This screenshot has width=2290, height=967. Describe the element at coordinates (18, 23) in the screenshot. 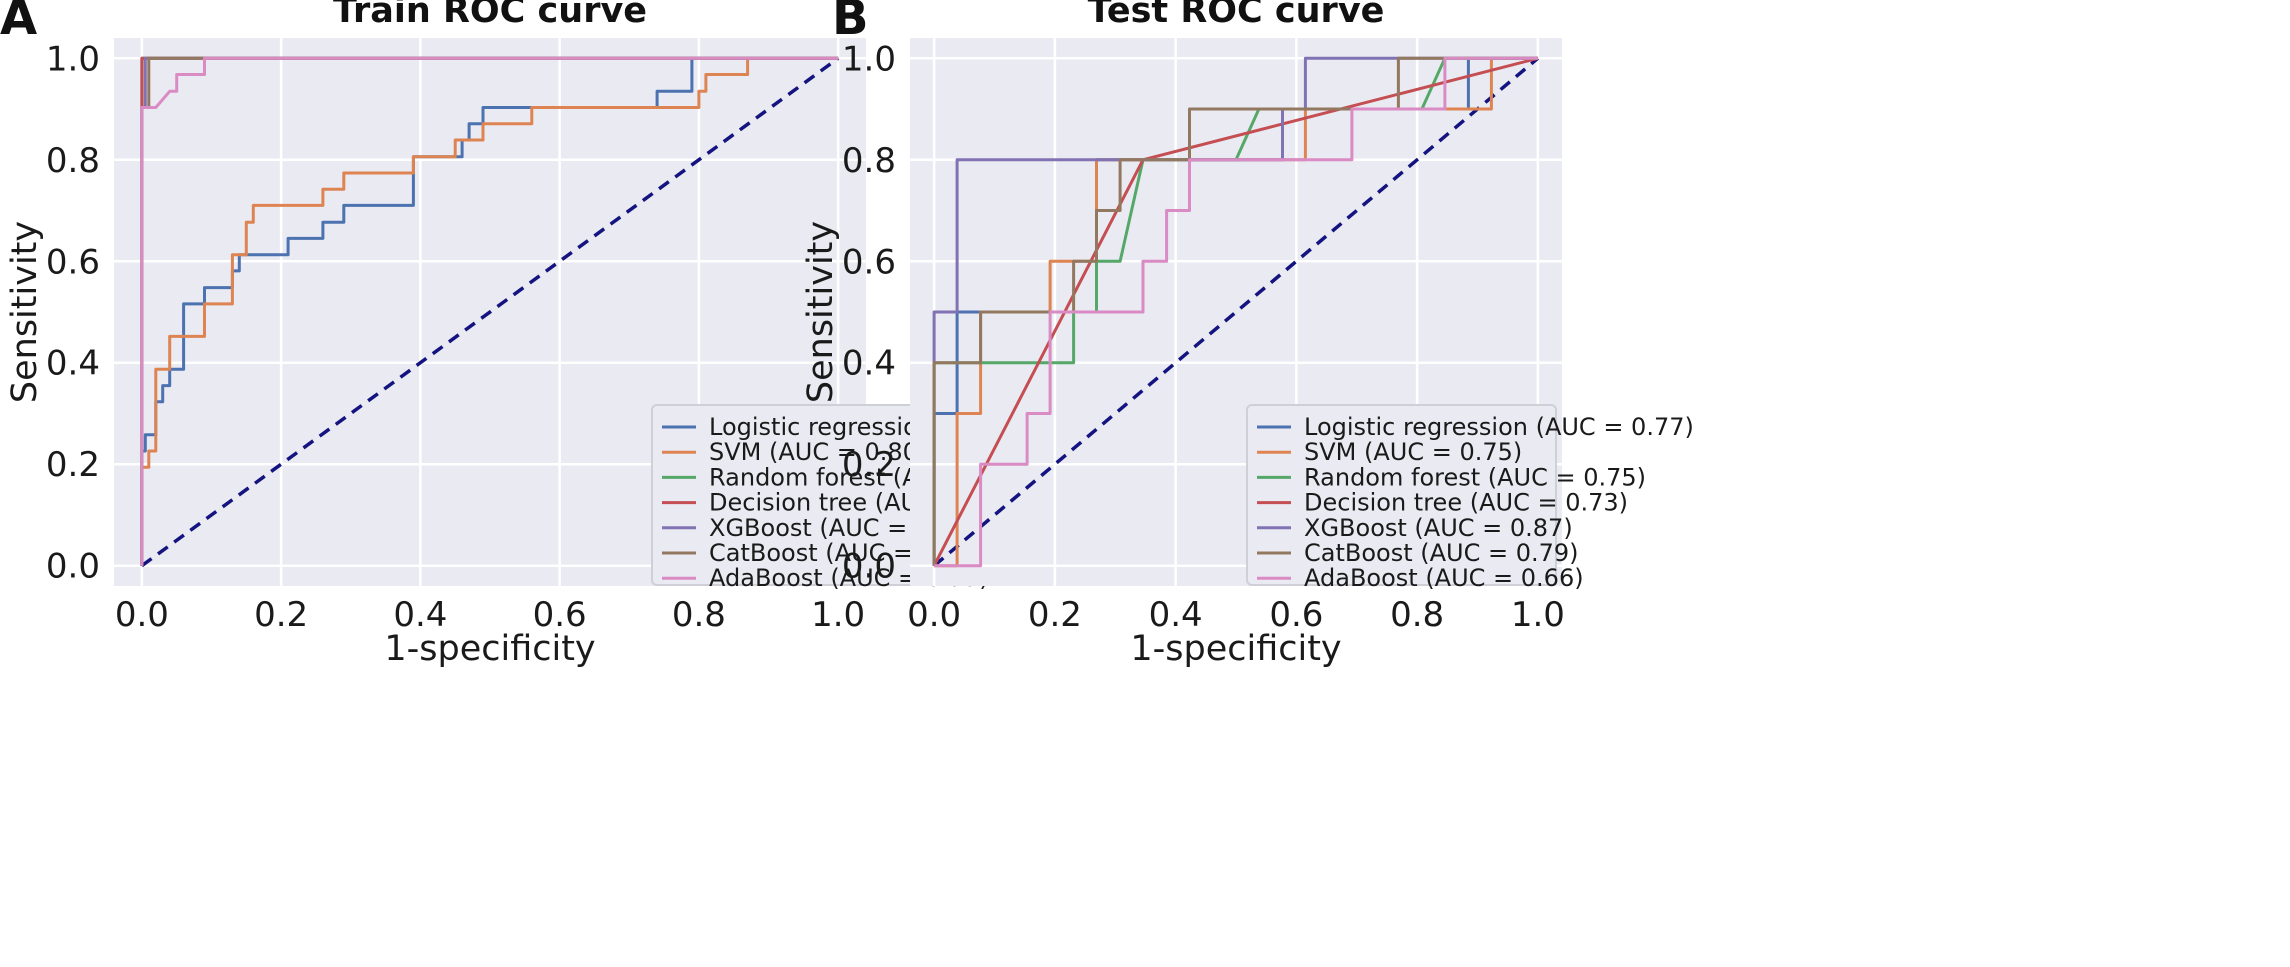

I see `panel-label: A` at that location.